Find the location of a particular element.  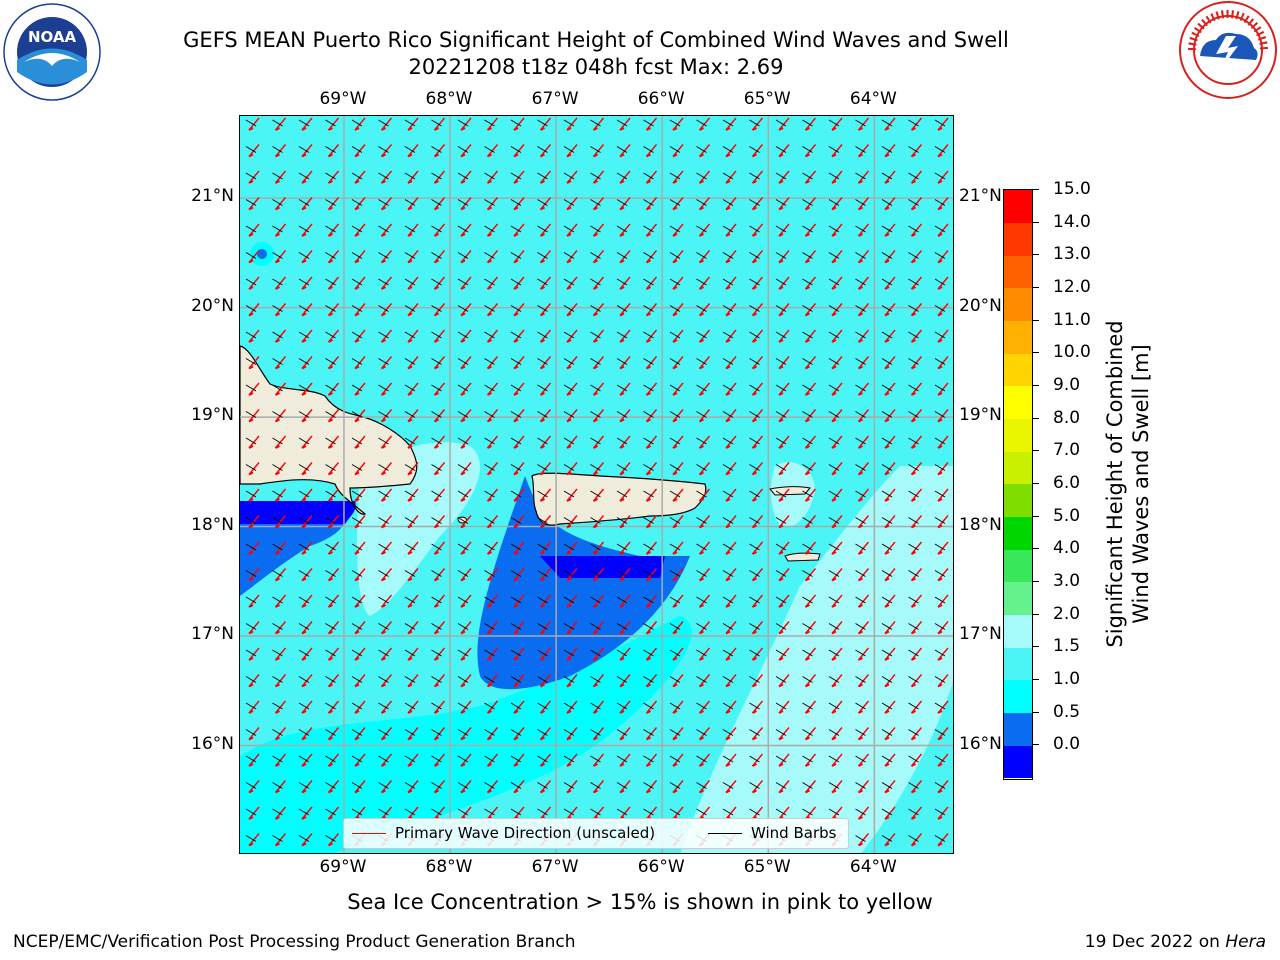

wave-spot-center is located at coordinates (262, 254).